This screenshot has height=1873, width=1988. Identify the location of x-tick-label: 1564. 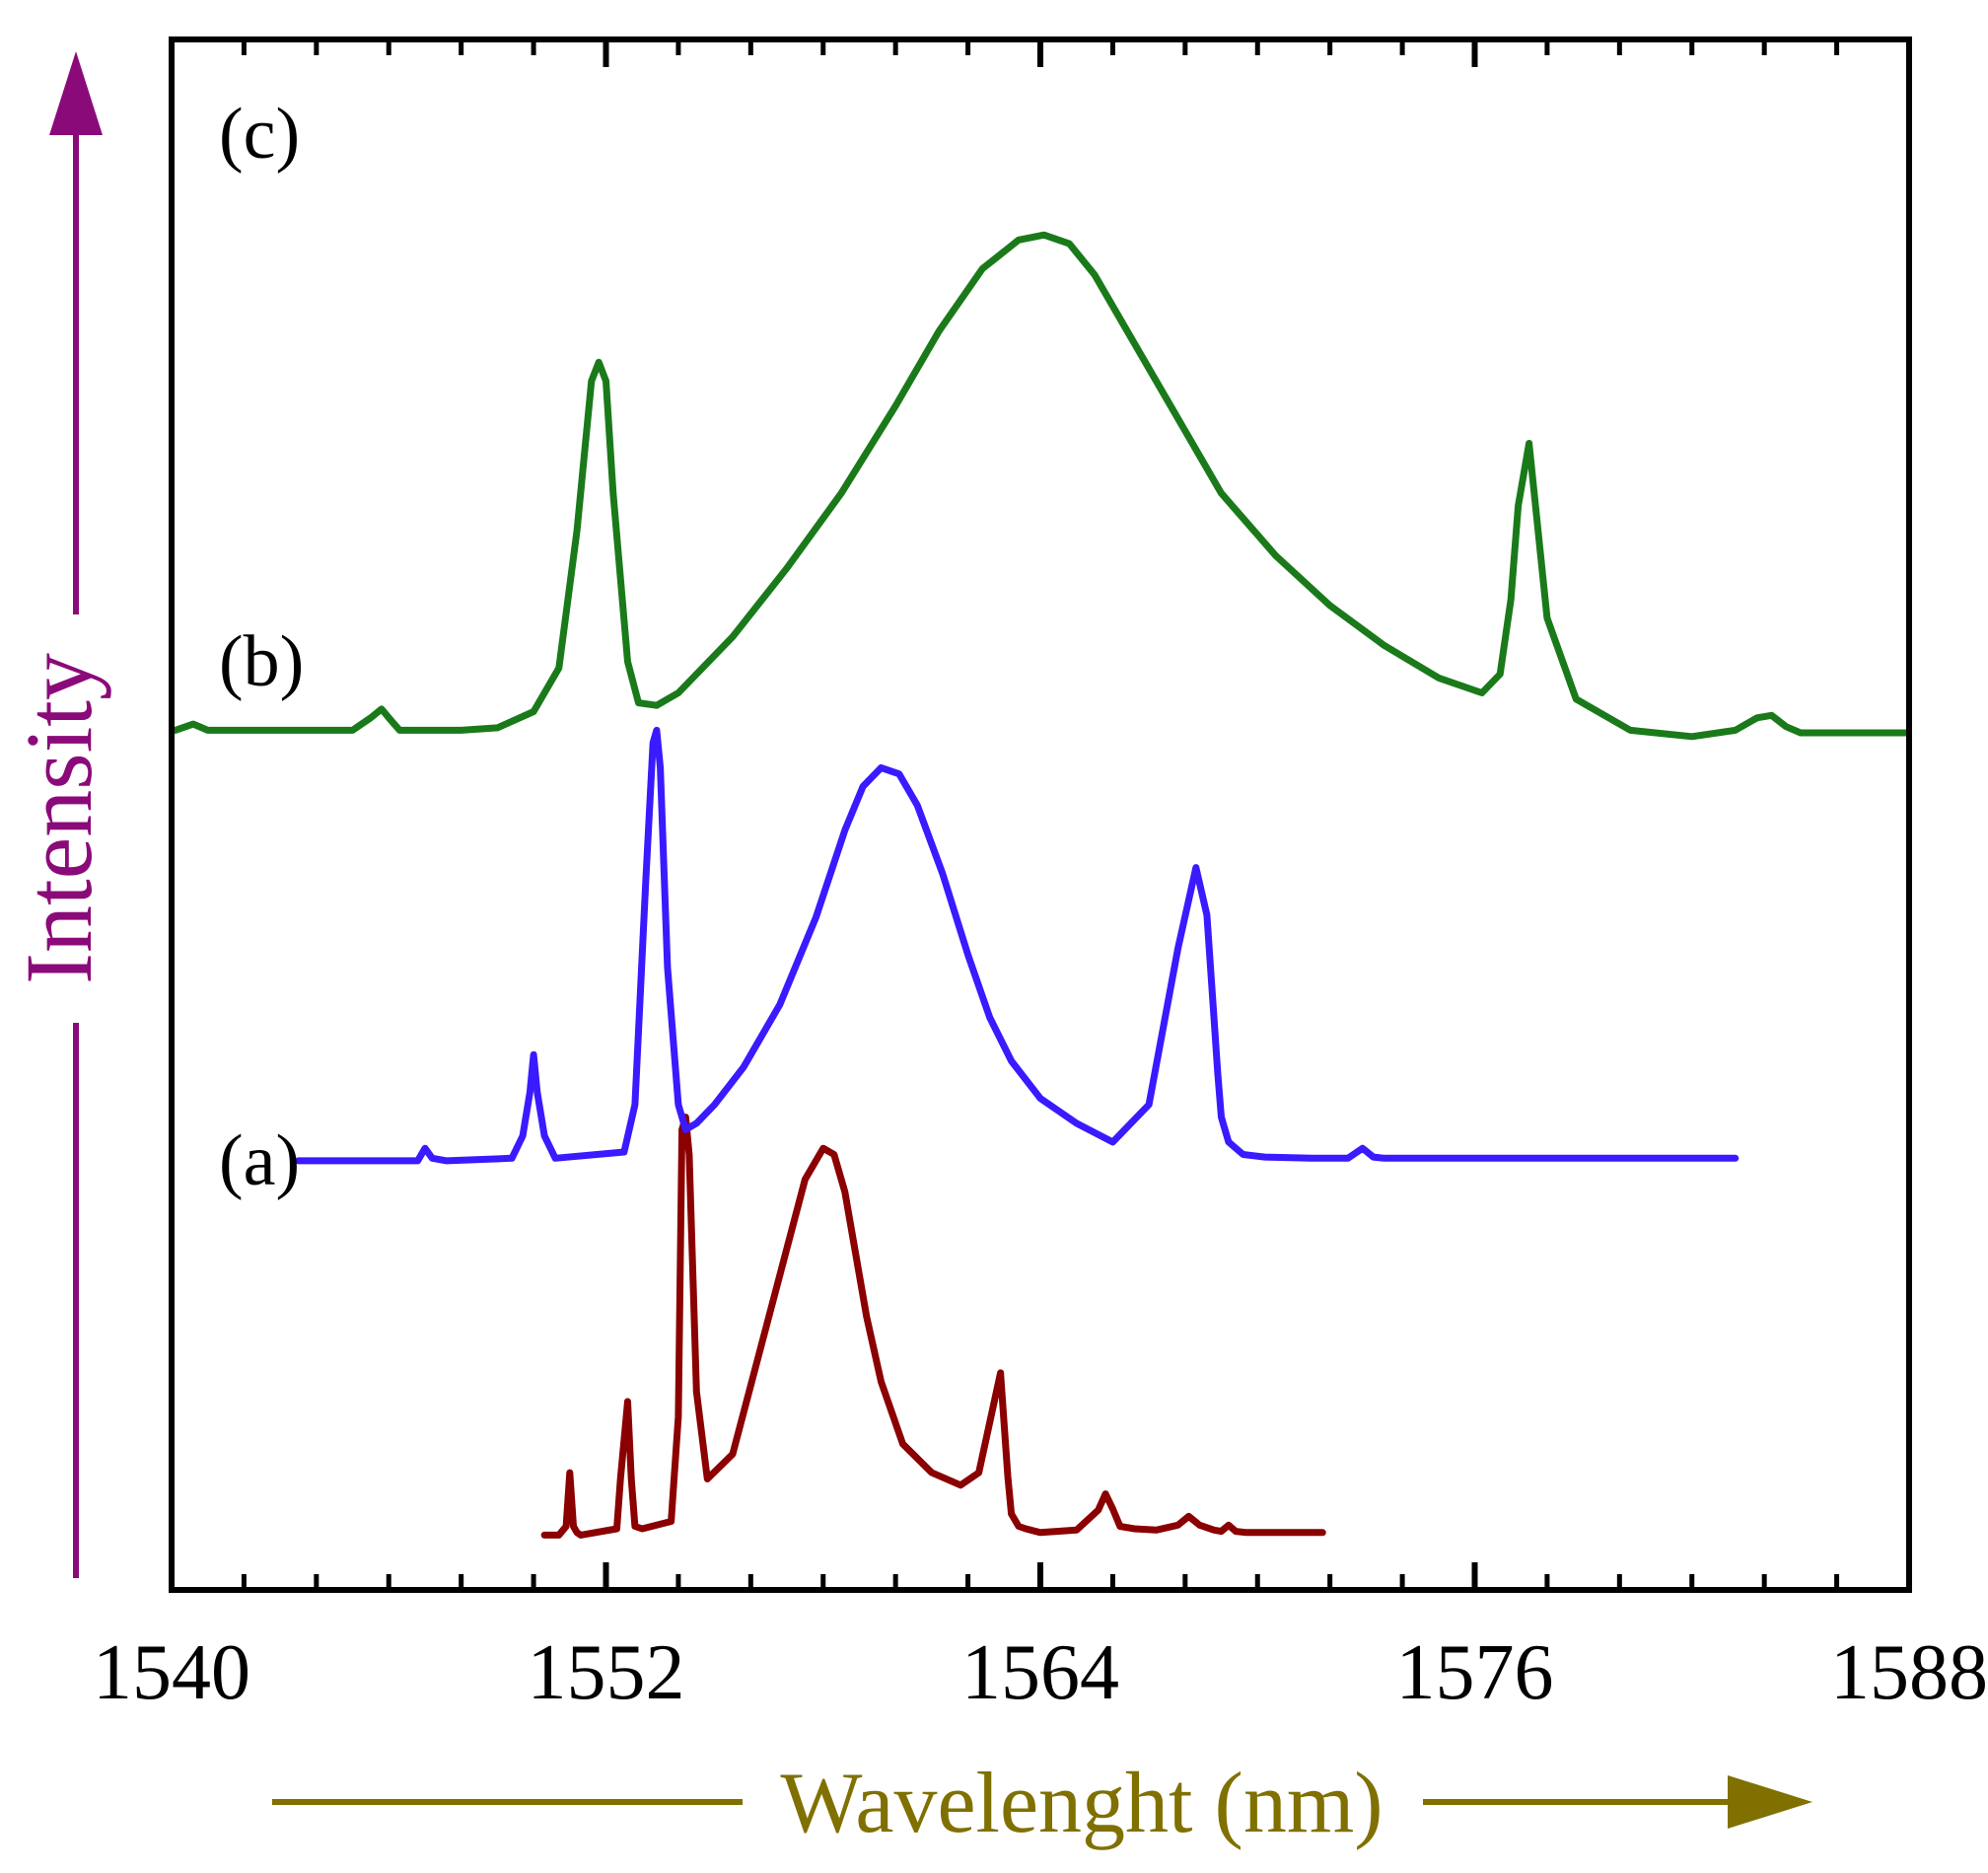
(1040, 1673).